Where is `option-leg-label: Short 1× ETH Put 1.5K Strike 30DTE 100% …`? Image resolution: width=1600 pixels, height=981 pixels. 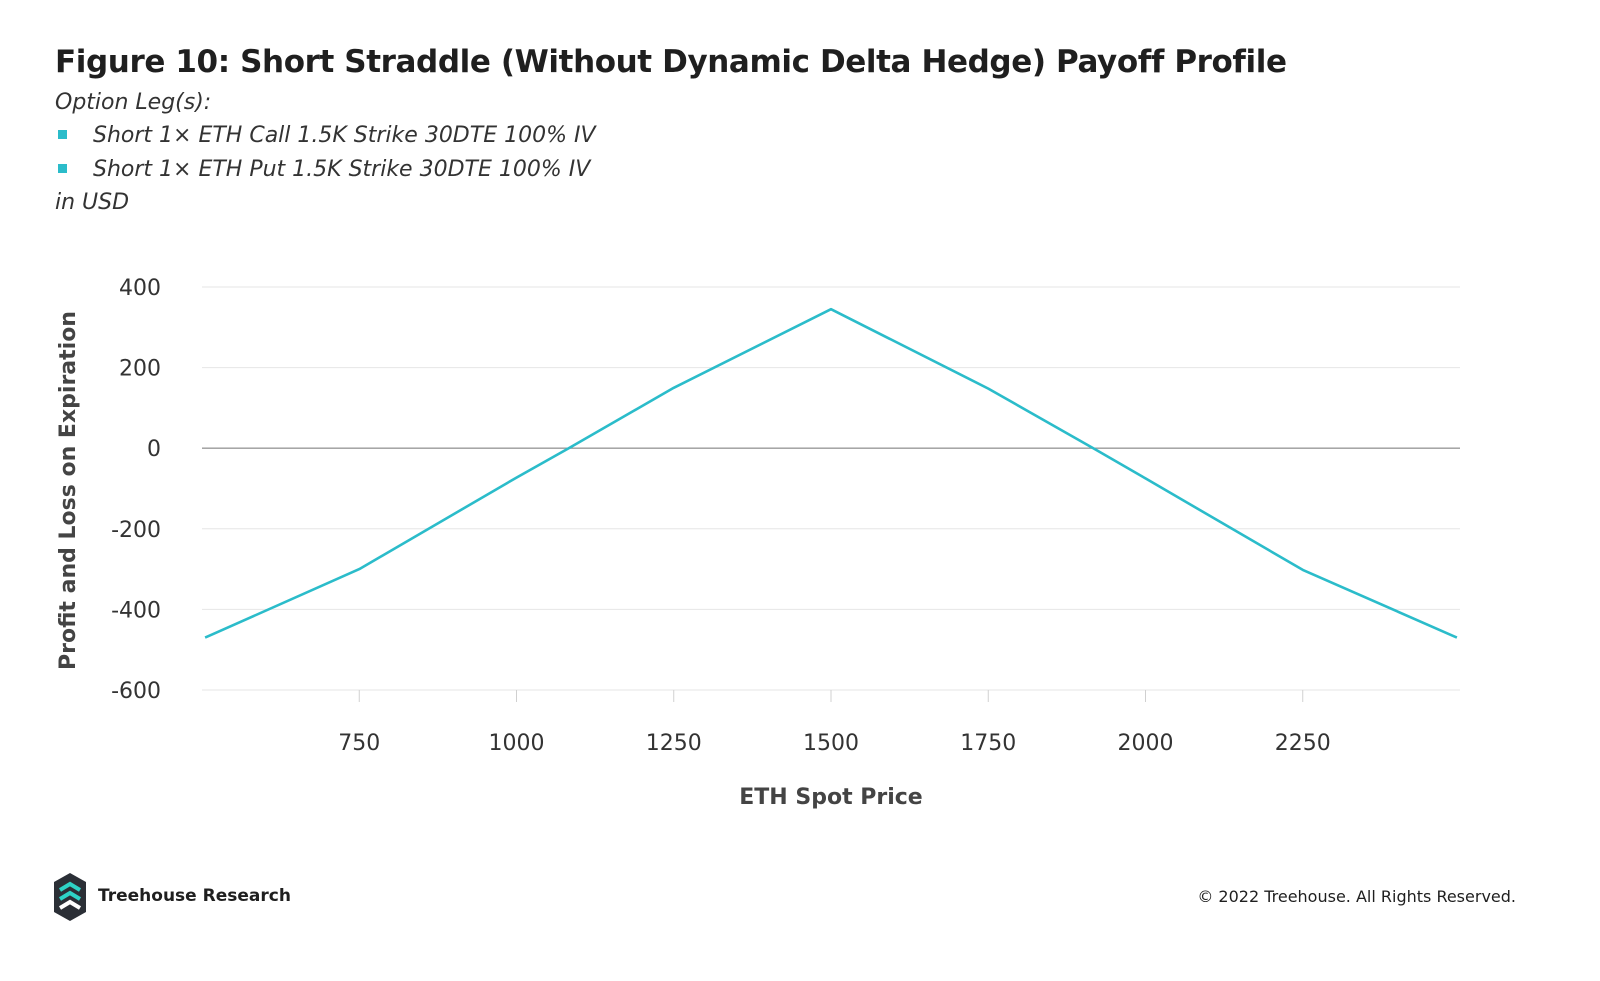
option-leg-label: Short 1× ETH Put 1.5K Strike 30DTE 100% … is located at coordinates (342, 169).